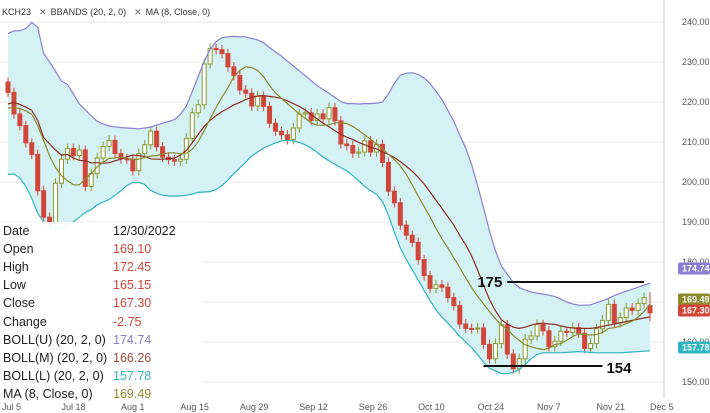 This screenshot has width=710, height=413. I want to click on info-value: 166.26, so click(132, 357).